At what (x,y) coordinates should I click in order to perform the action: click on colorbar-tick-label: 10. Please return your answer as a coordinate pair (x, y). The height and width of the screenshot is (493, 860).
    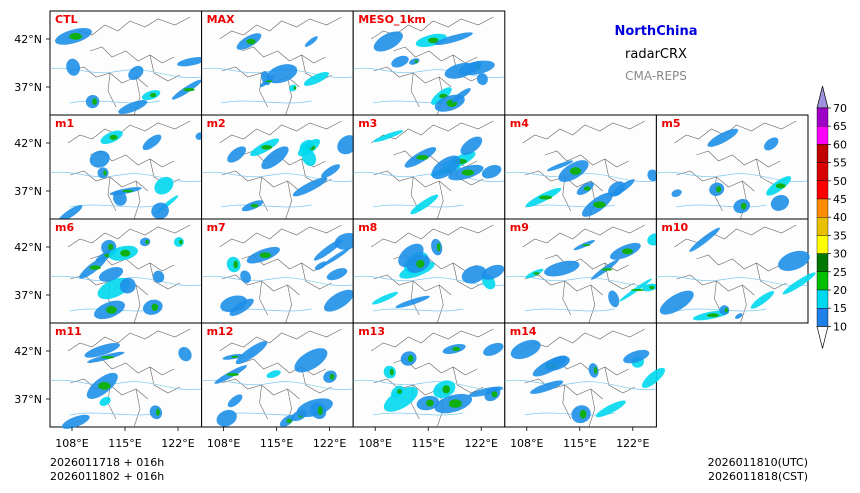
    Looking at the image, I should click on (840, 326).